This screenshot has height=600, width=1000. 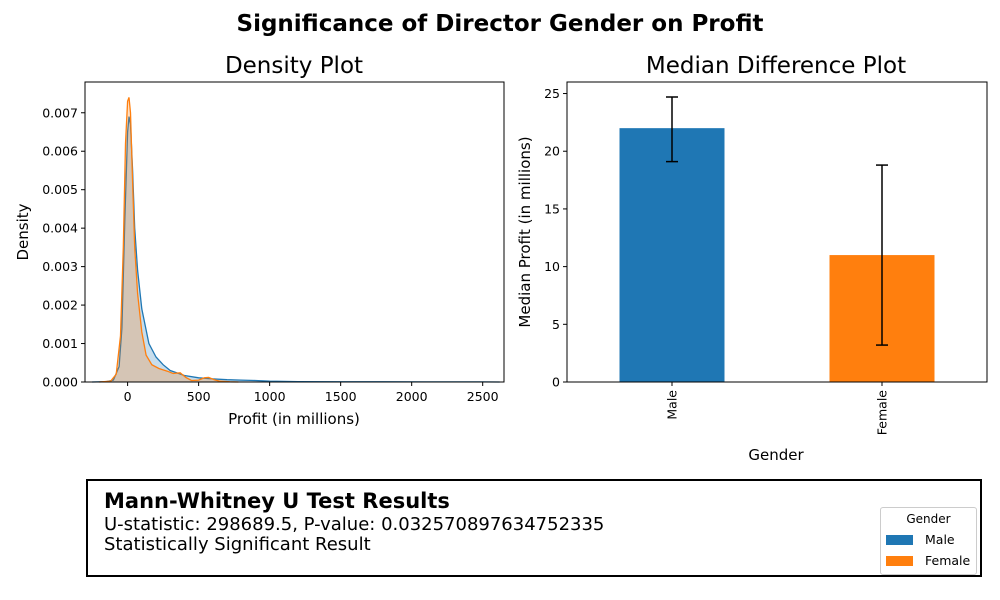 What do you see at coordinates (940, 539) in the screenshot?
I see `legend-label-male: Male` at bounding box center [940, 539].